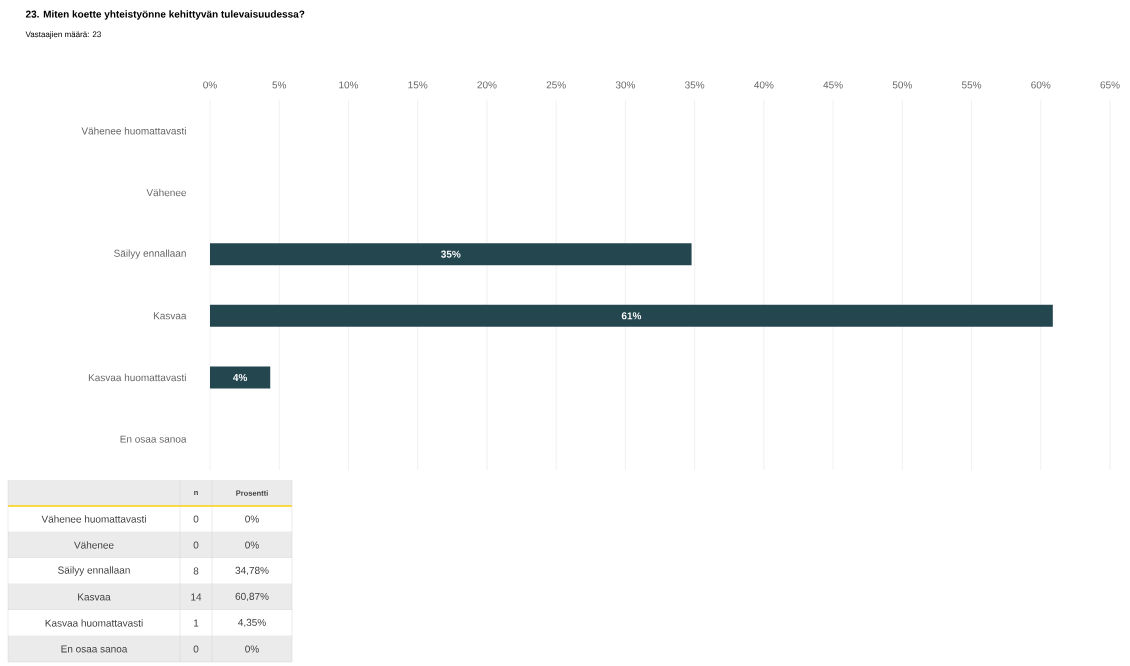 The width and height of the screenshot is (1130, 666). What do you see at coordinates (631, 316) in the screenshot?
I see `data-label: 61%` at bounding box center [631, 316].